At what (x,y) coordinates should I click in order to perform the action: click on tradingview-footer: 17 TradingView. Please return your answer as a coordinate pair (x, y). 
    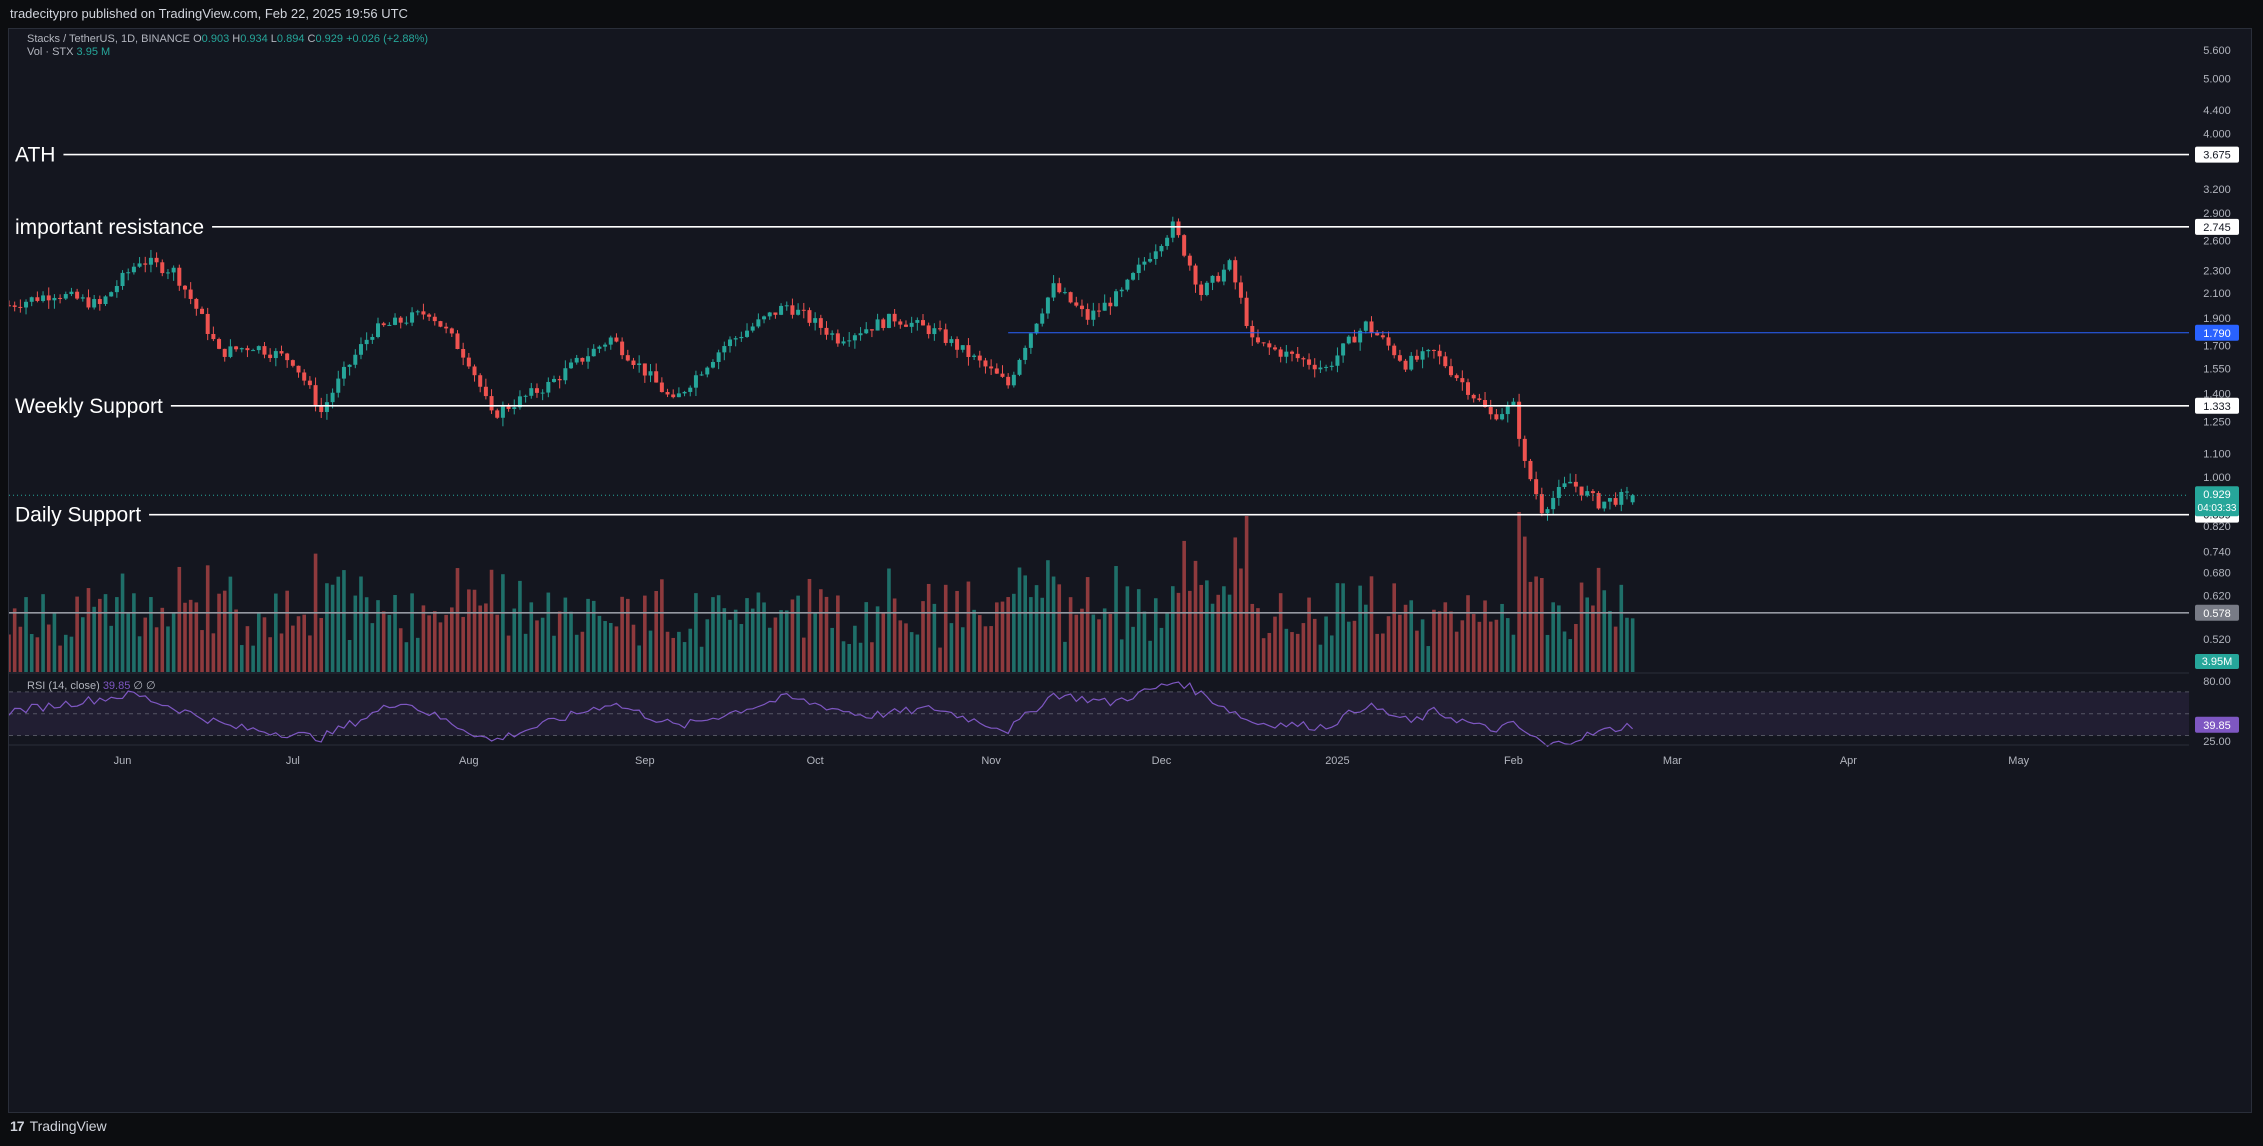
    Looking at the image, I should click on (58, 1126).